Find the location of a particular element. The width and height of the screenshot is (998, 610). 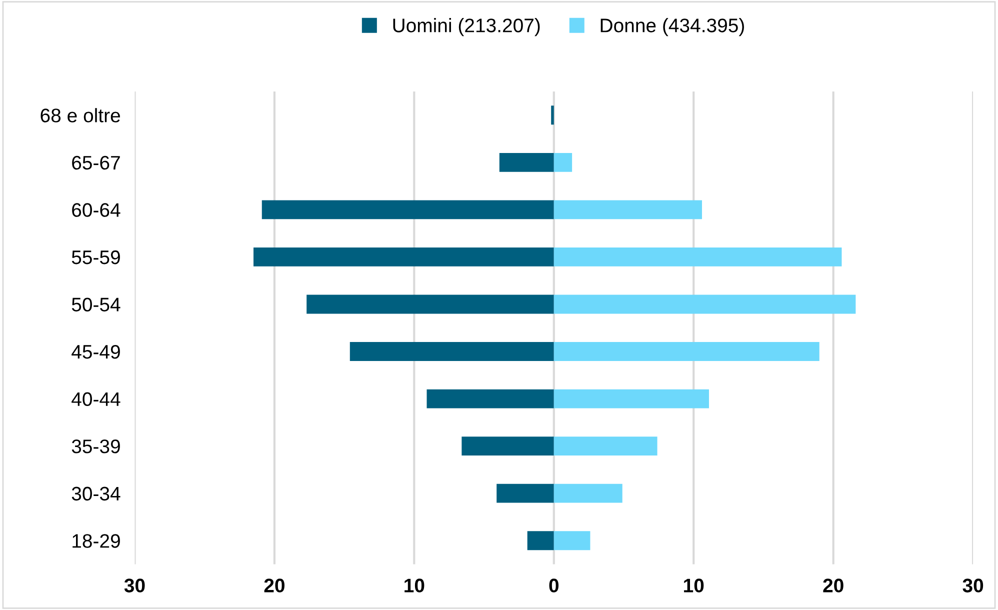

x-tick-label: 0 is located at coordinates (553, 585).